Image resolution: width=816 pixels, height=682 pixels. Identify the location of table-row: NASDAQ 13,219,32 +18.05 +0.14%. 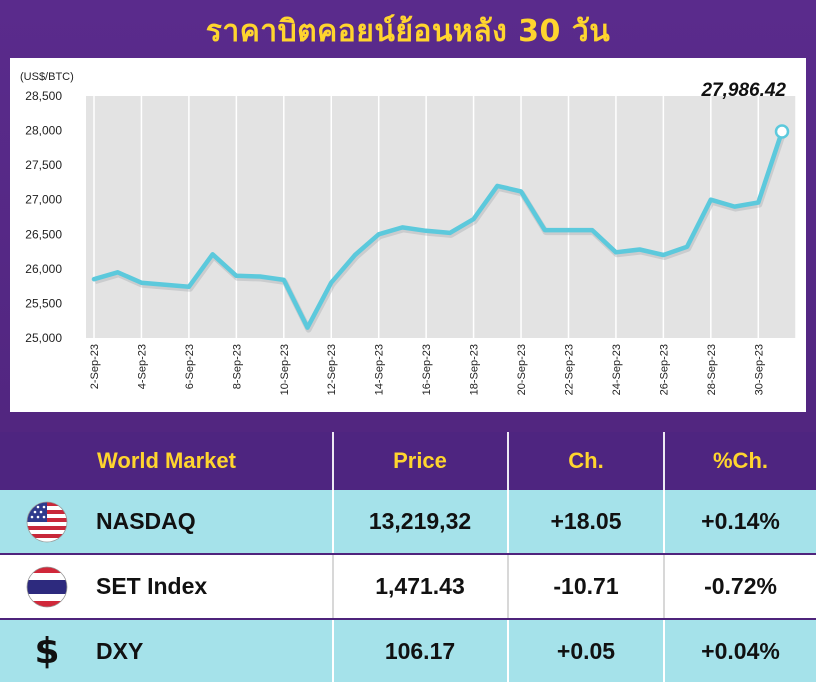
(408, 521).